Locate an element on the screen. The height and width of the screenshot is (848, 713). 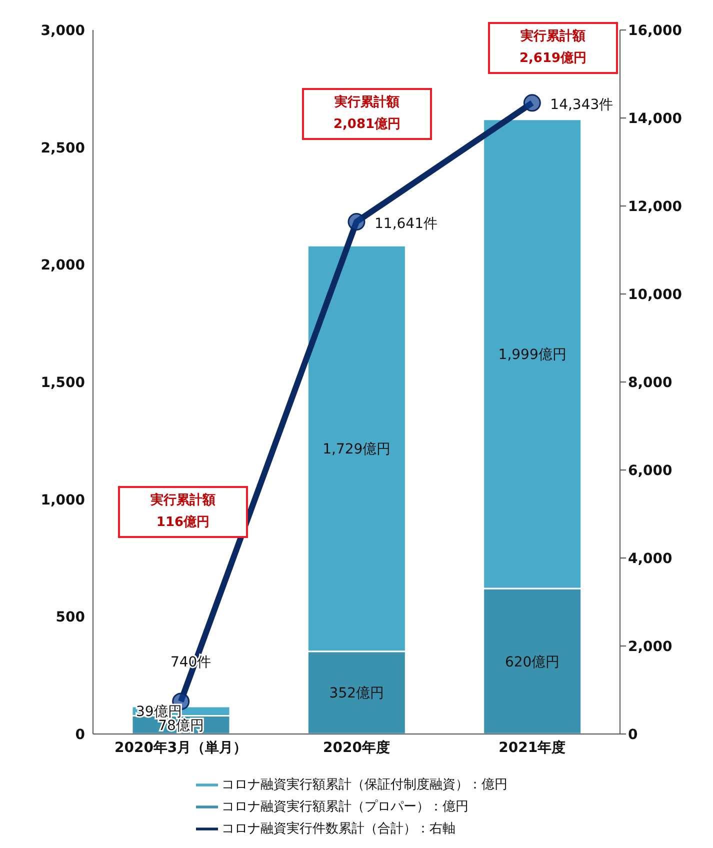
data-label: 620億円 is located at coordinates (532, 662).